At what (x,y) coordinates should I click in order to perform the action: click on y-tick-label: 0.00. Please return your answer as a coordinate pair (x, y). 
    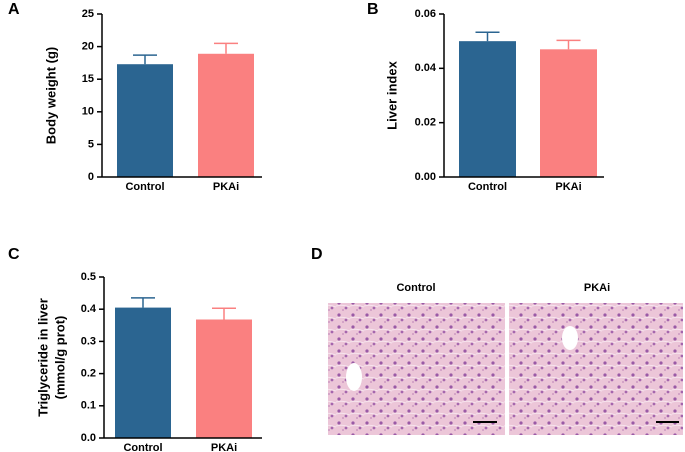
    Looking at the image, I should click on (425, 177).